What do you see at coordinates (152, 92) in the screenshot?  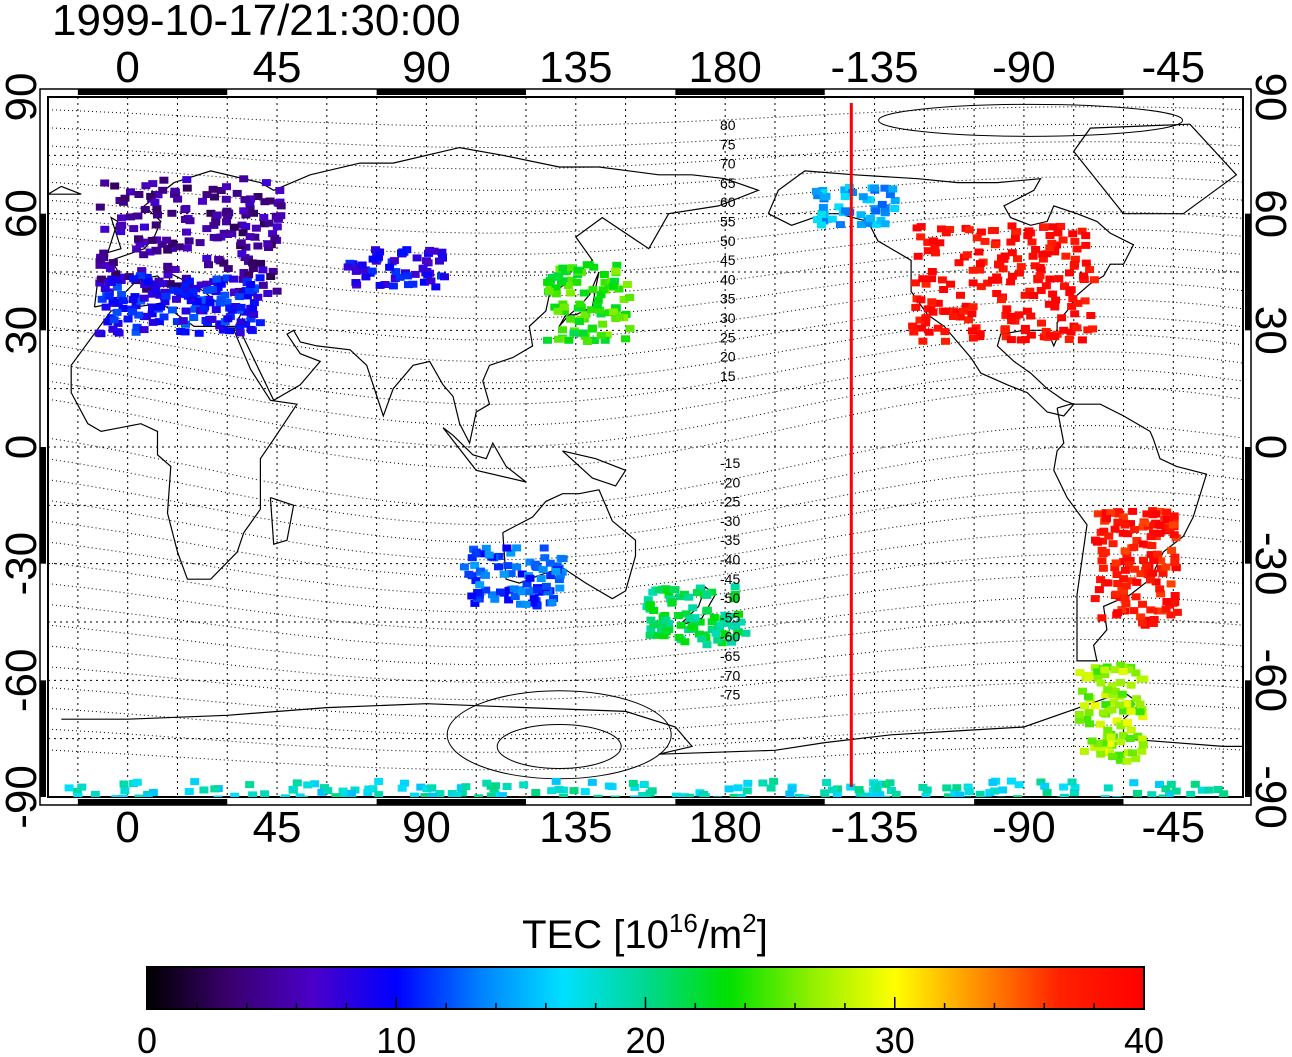 I see `frame-band` at bounding box center [152, 92].